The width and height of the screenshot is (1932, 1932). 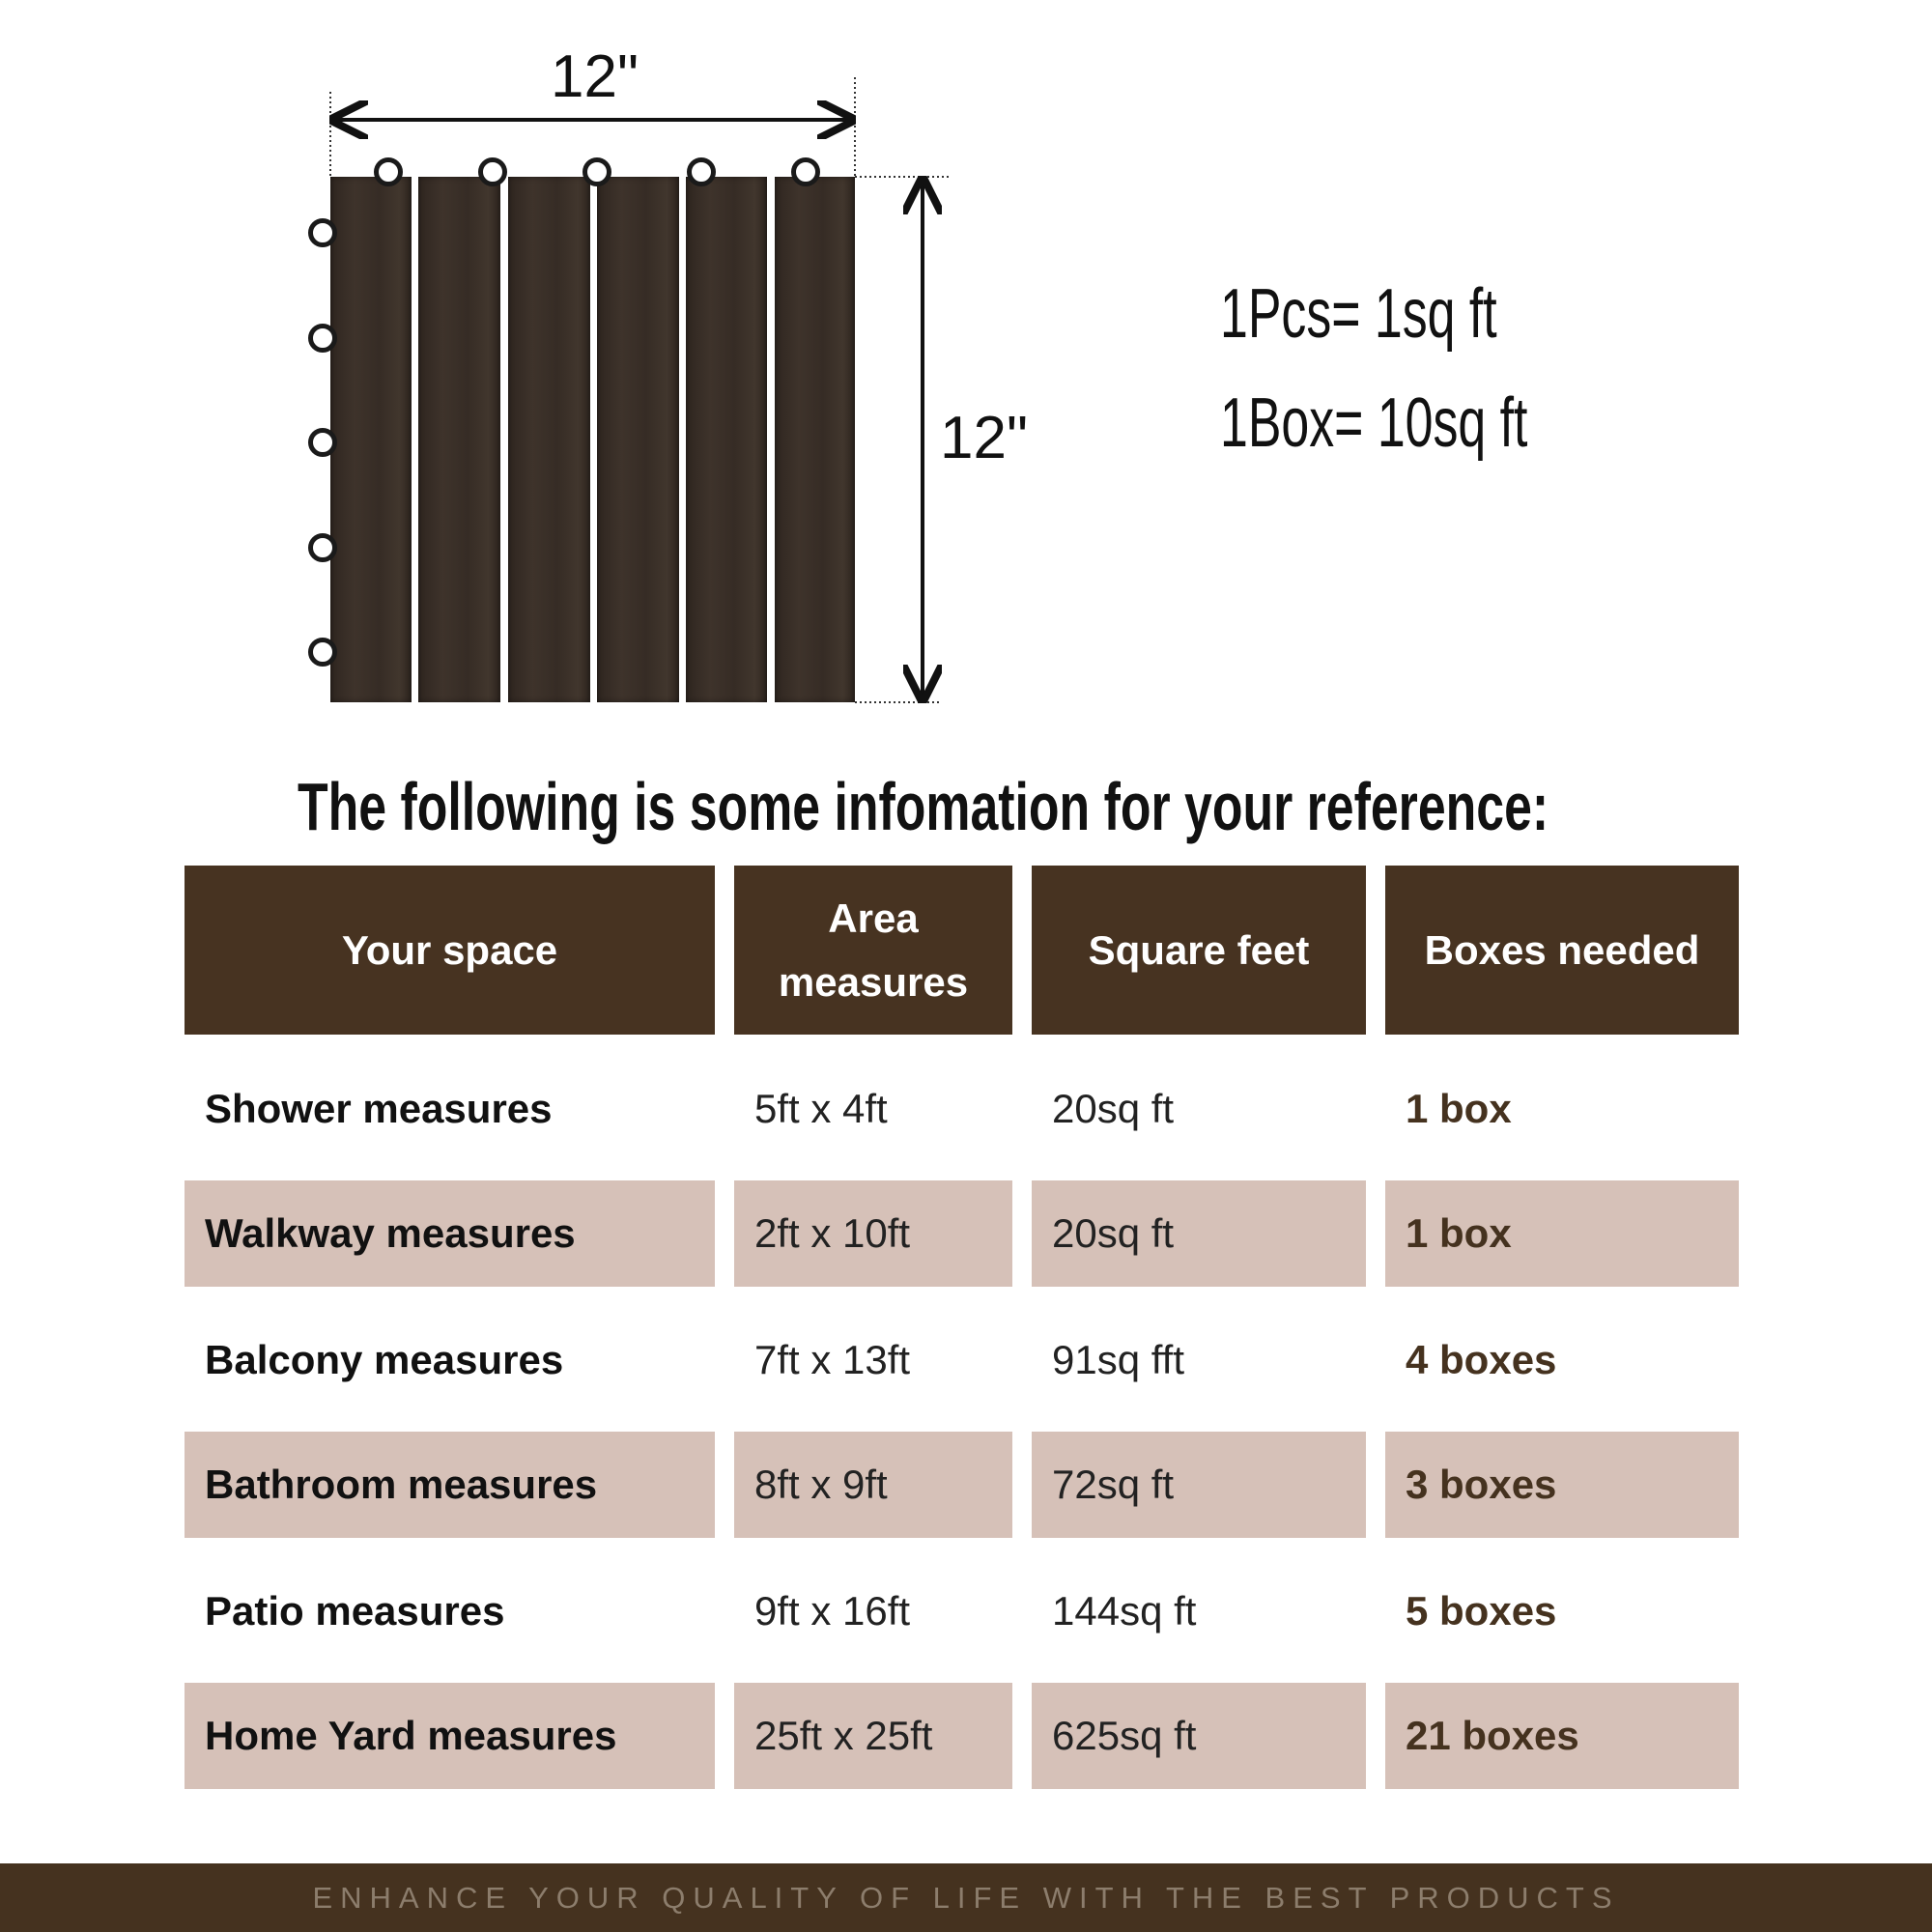 I want to click on column-header-boxes-needed: Boxes needed, so click(x=1562, y=950).